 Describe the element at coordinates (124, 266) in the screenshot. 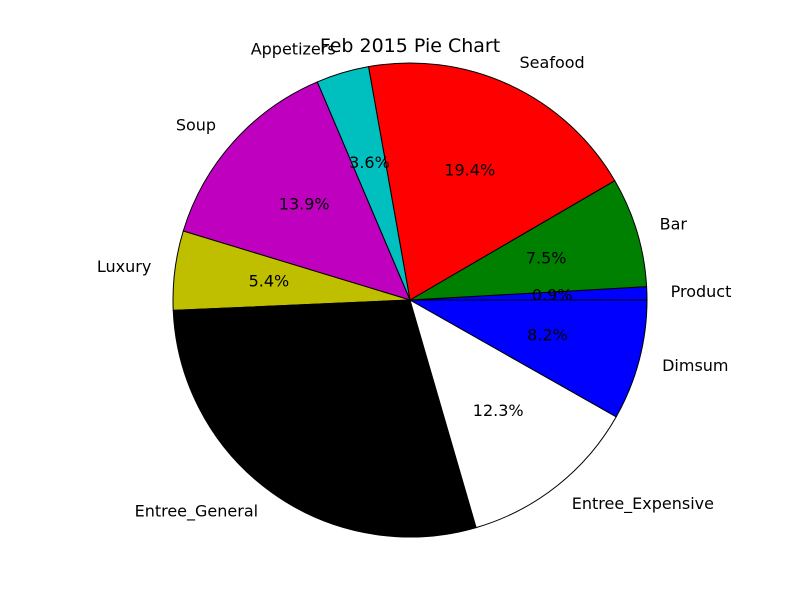

I see `slice-label: Luxury` at that location.